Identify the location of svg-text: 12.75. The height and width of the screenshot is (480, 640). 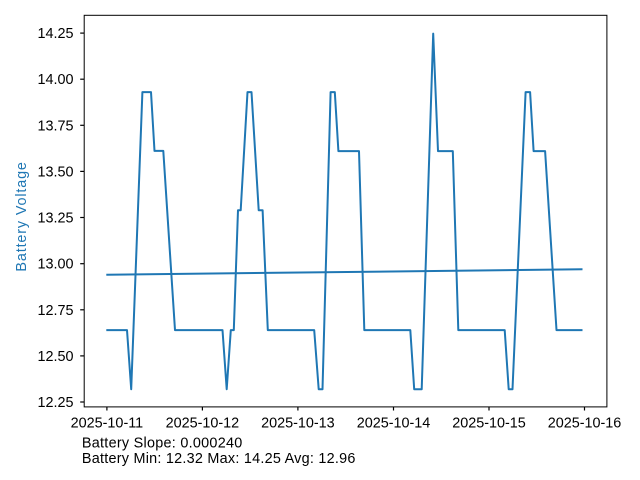
(55, 311).